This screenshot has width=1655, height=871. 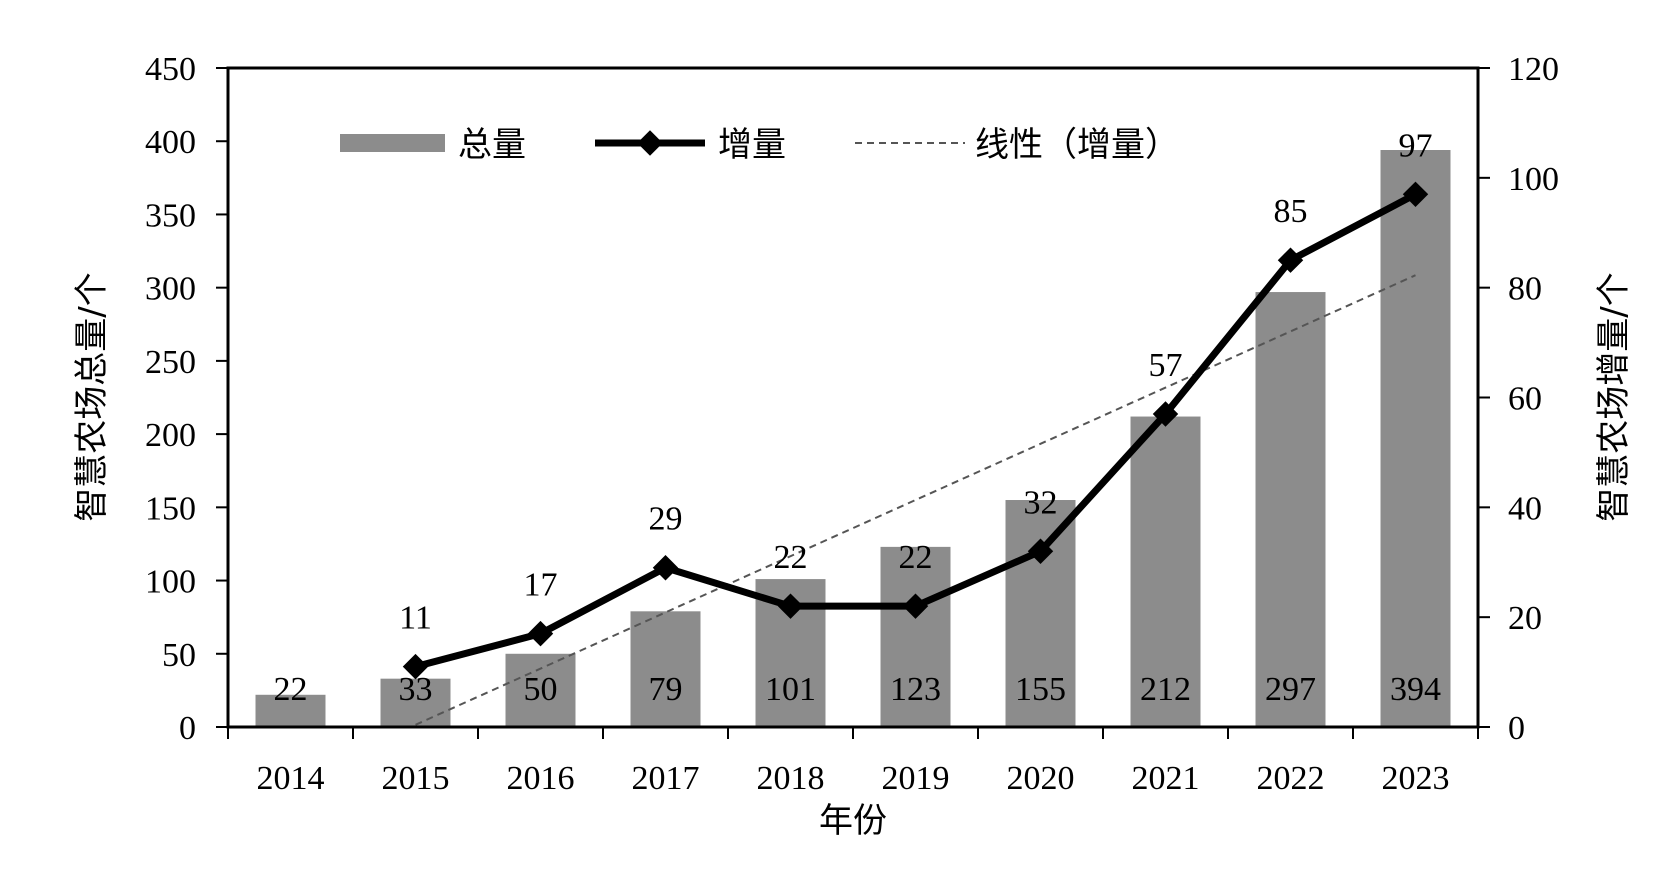 I want to click on bar-2017, so click(x=665, y=669).